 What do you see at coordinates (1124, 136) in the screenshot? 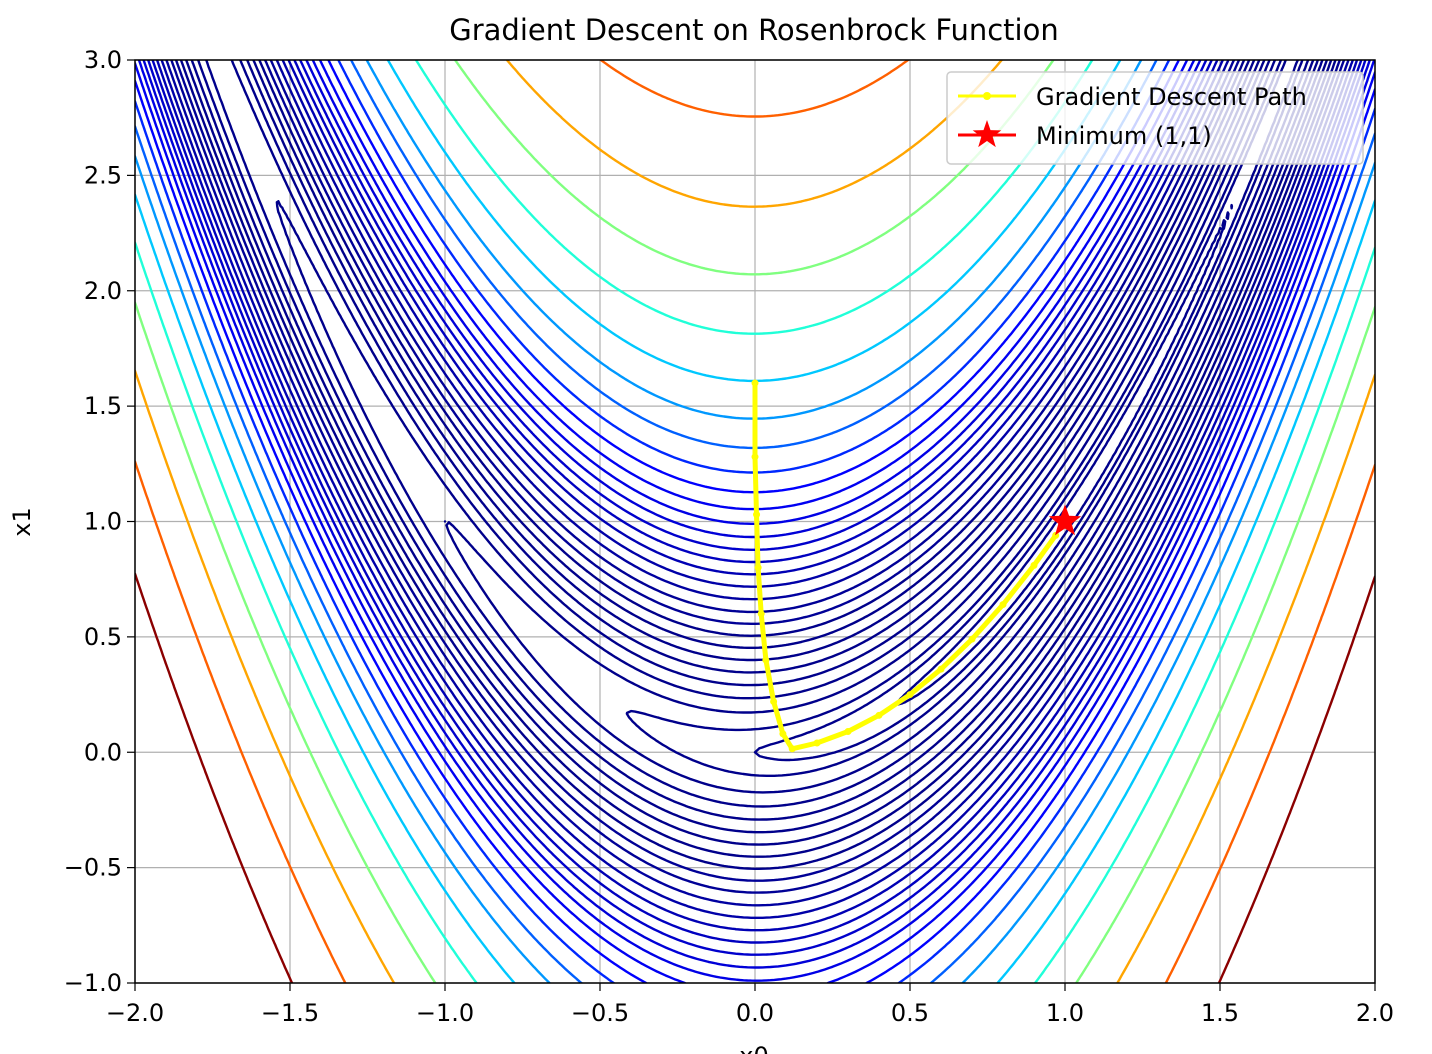
I see `legend-label-minimum: Minimum (1,1)` at bounding box center [1124, 136].